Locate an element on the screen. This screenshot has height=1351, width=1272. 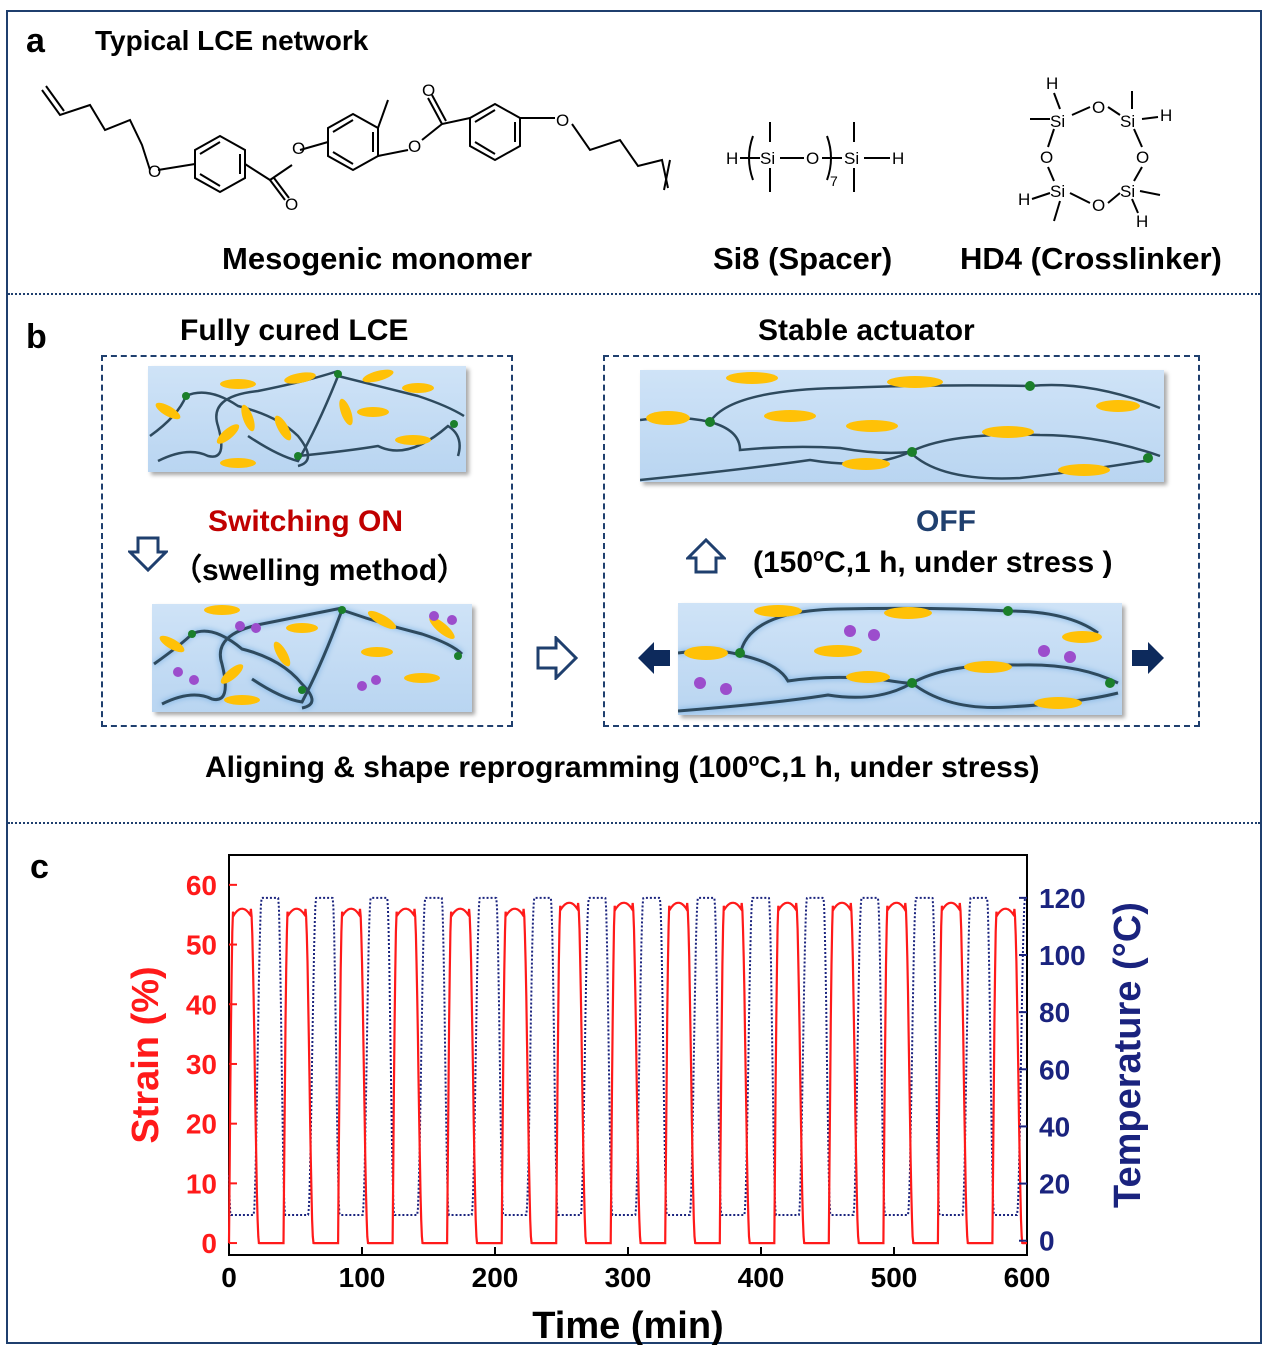
swelling-method-label: （swelling method） is located at coordinates (320, 570).